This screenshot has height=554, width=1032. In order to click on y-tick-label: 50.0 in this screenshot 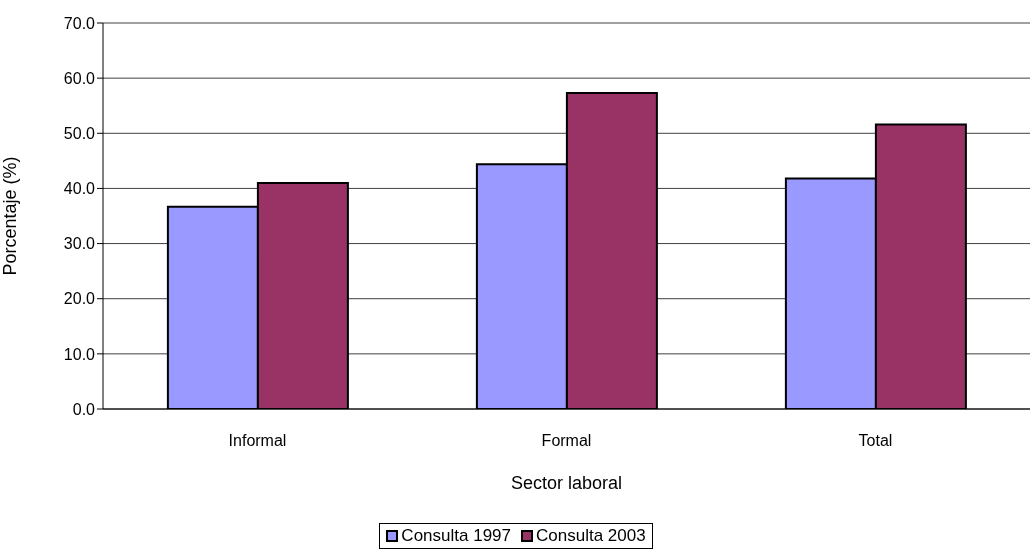, I will do `click(79, 133)`.